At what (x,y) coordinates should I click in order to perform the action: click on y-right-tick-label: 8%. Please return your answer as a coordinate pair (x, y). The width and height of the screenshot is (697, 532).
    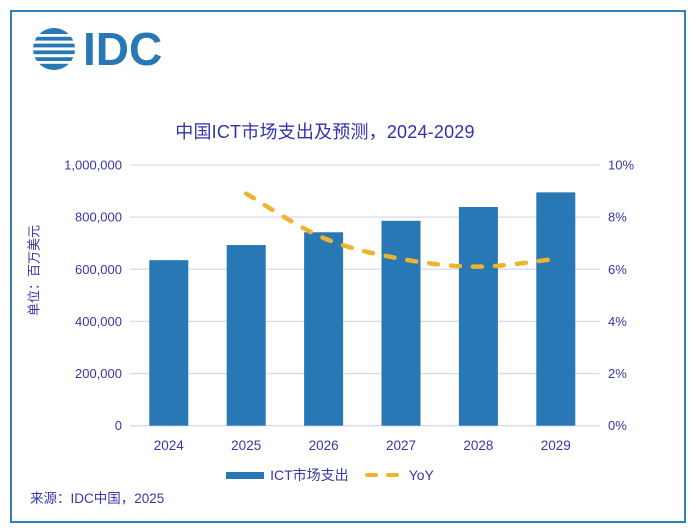
    Looking at the image, I should click on (617, 217).